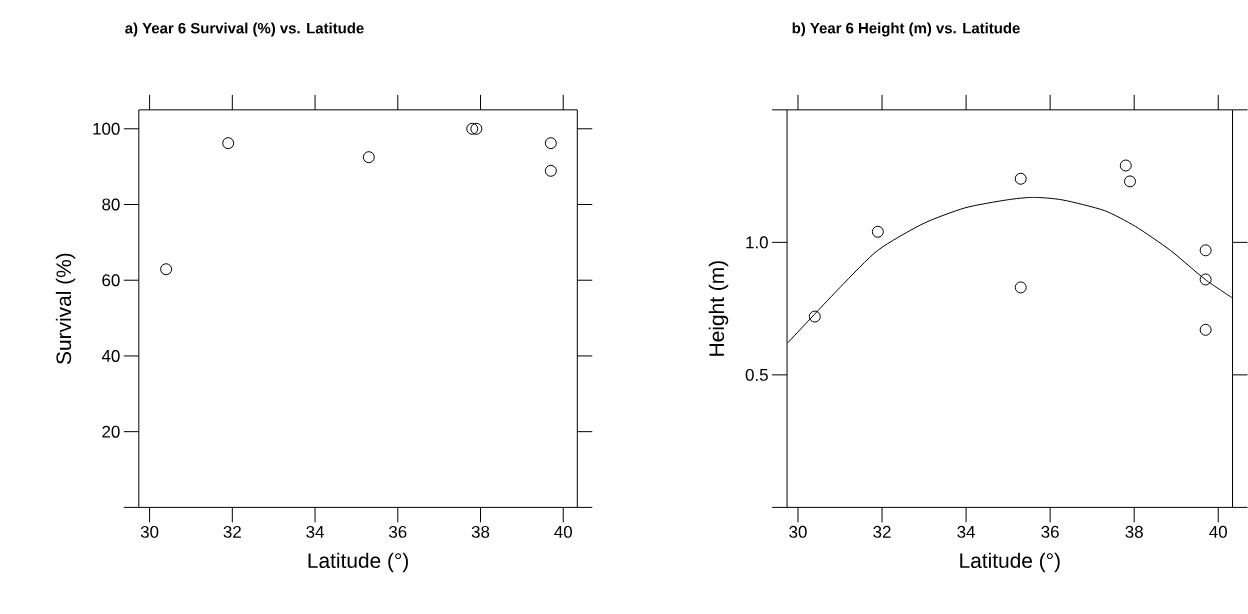 This screenshot has height=614, width=1248. What do you see at coordinates (244, 29) in the screenshot?
I see `chart-title: a) Year 6 Survival (%) vs. Latitude` at bounding box center [244, 29].